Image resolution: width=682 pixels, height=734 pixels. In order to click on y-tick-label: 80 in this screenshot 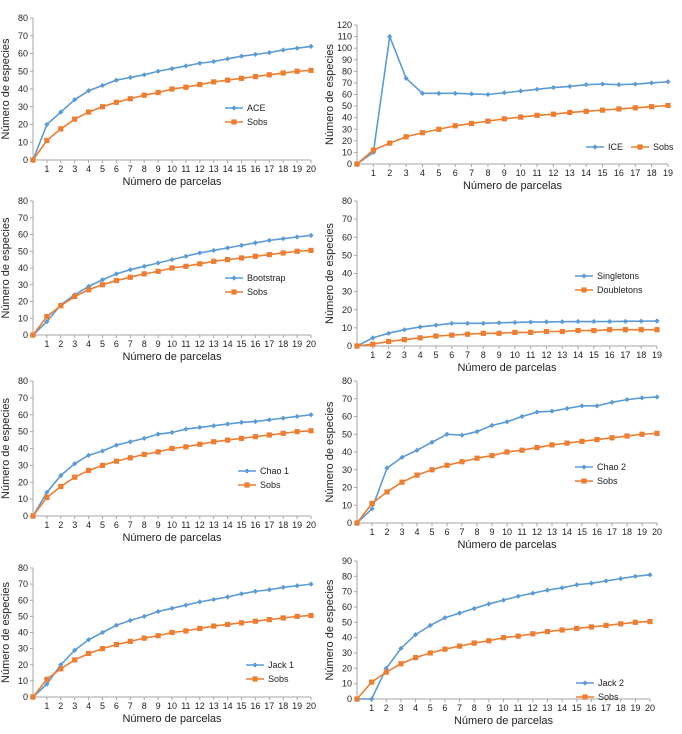, I will do `click(347, 576)`.